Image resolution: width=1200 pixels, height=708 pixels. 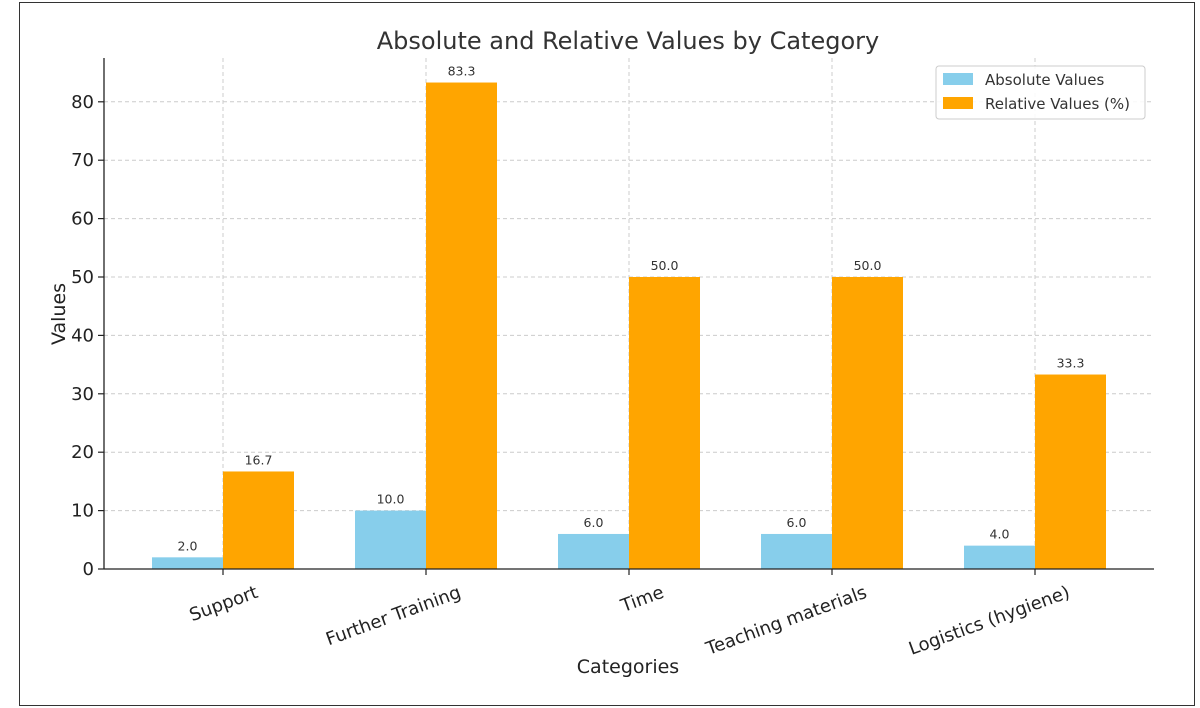 I want to click on legend-label-relative: Relative Values (%), so click(x=1057, y=104).